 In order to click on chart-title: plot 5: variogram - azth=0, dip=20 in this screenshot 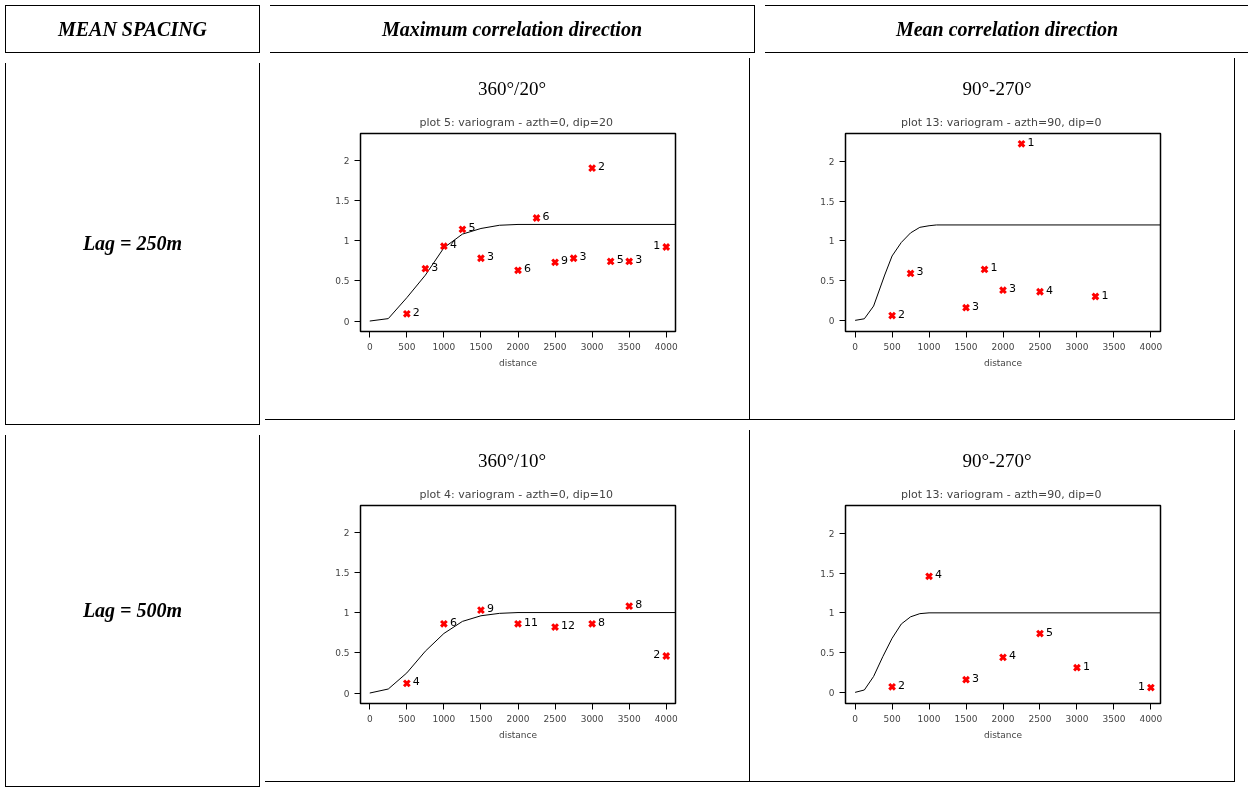, I will do `click(516, 122)`.